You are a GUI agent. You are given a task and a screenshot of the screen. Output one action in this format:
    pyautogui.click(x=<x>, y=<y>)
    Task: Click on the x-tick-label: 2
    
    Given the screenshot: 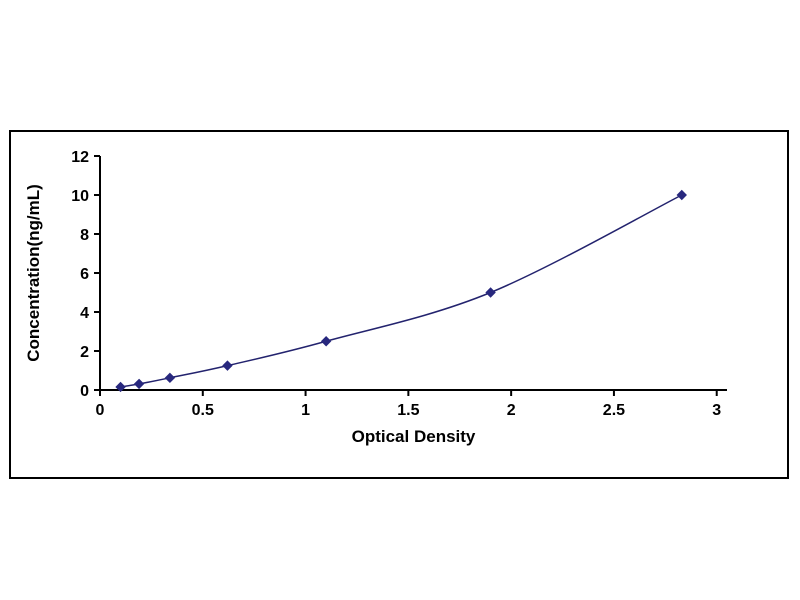 What is the action you would take?
    pyautogui.click(x=511, y=410)
    